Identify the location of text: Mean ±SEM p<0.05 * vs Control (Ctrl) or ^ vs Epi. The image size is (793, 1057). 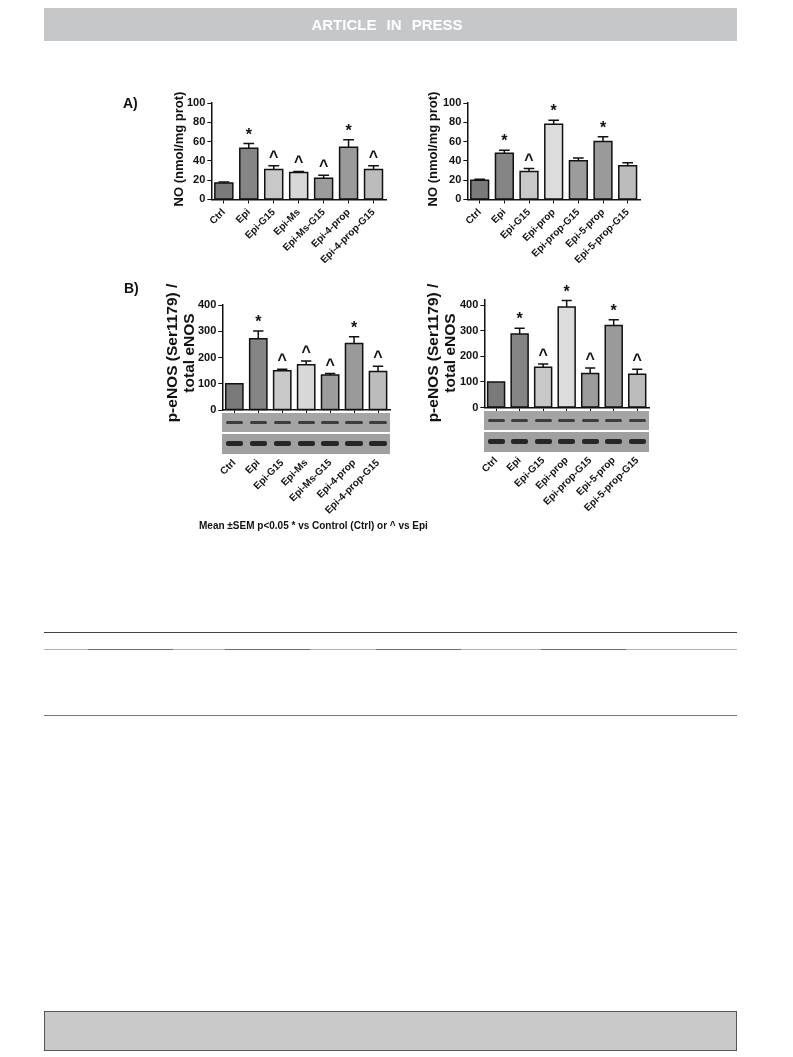
(313, 525).